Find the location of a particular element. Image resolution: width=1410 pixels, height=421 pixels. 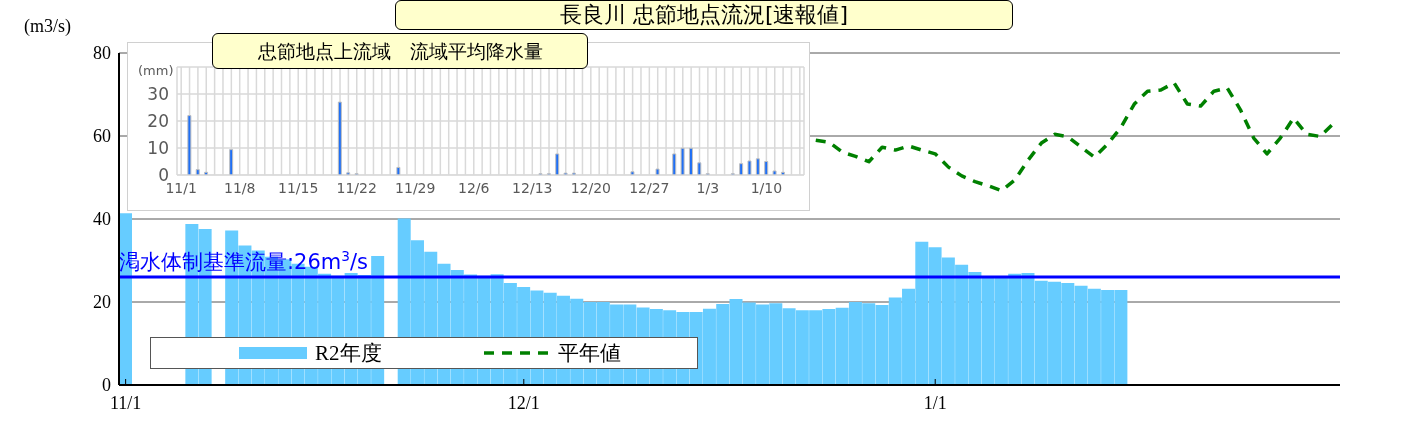

y-tick-label: 60 is located at coordinates (102, 136).